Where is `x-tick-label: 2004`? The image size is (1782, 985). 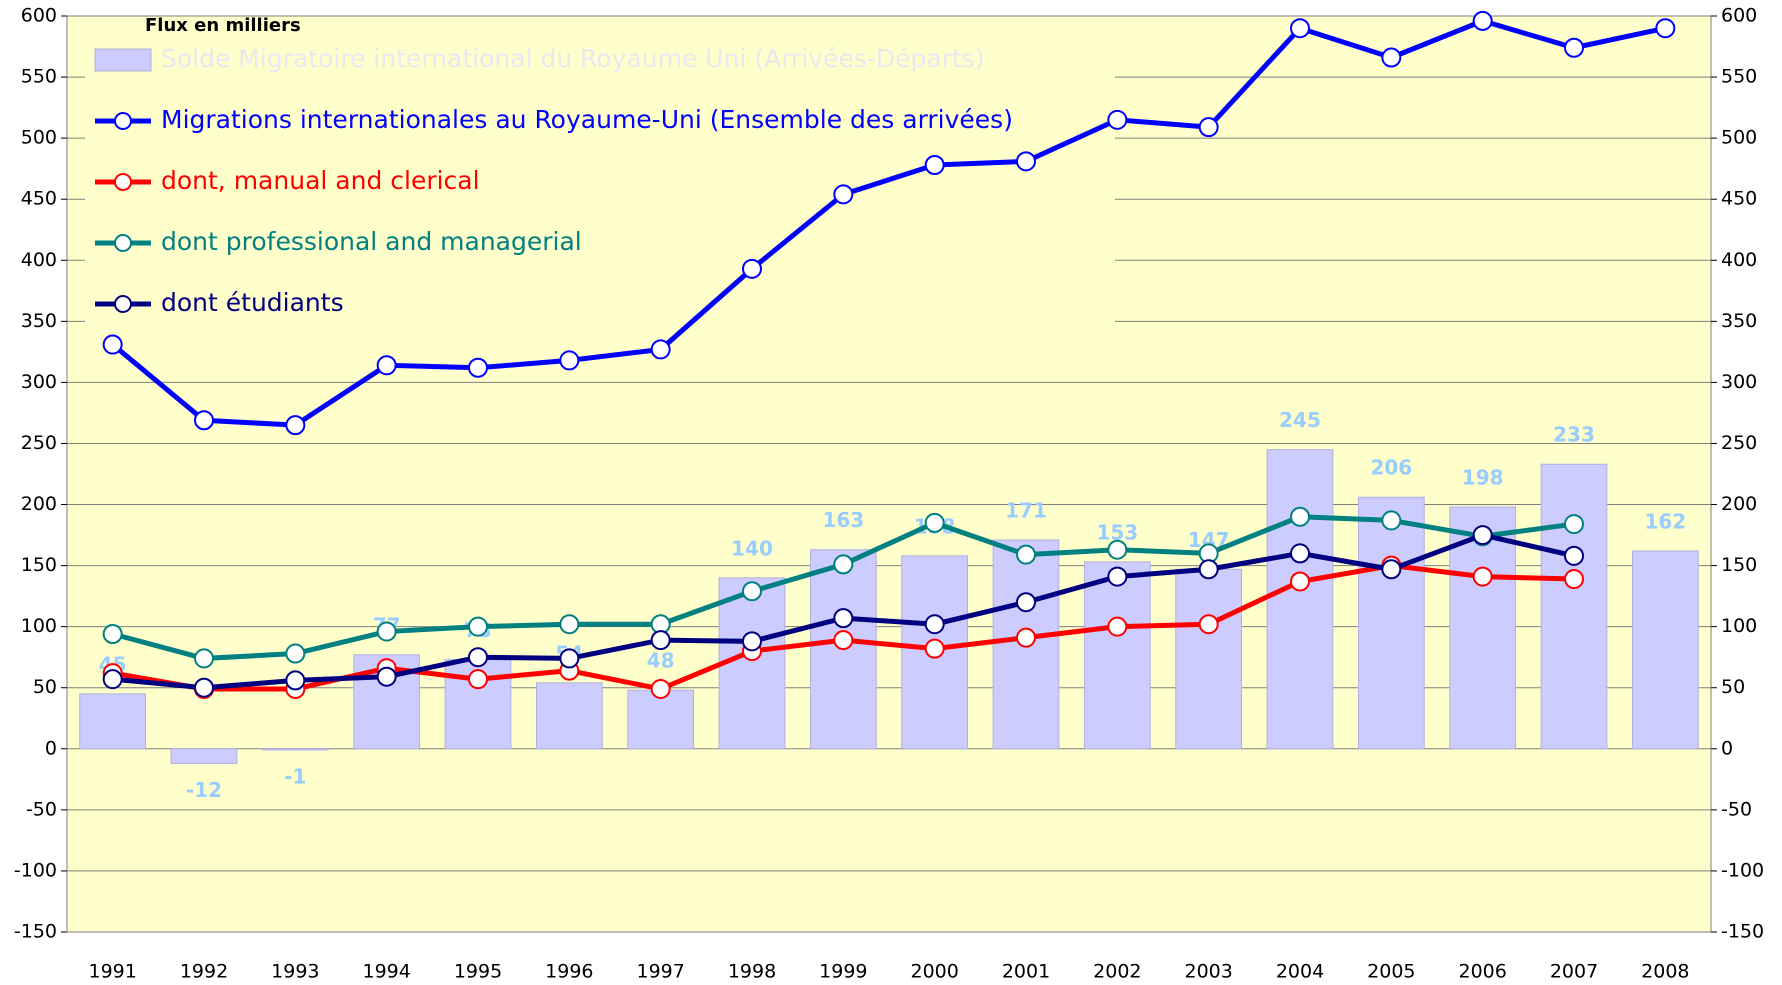
x-tick-label: 2004 is located at coordinates (1300, 972).